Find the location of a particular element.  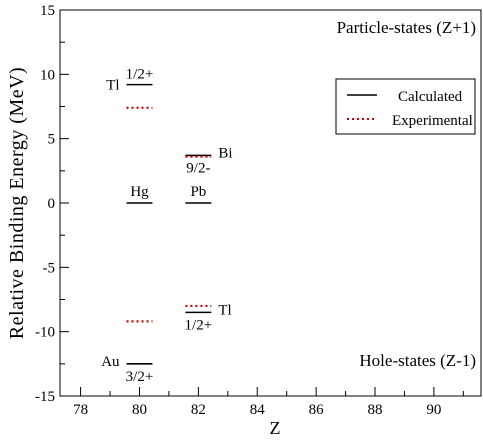

spin-label: 3/2+ is located at coordinates (140, 377).